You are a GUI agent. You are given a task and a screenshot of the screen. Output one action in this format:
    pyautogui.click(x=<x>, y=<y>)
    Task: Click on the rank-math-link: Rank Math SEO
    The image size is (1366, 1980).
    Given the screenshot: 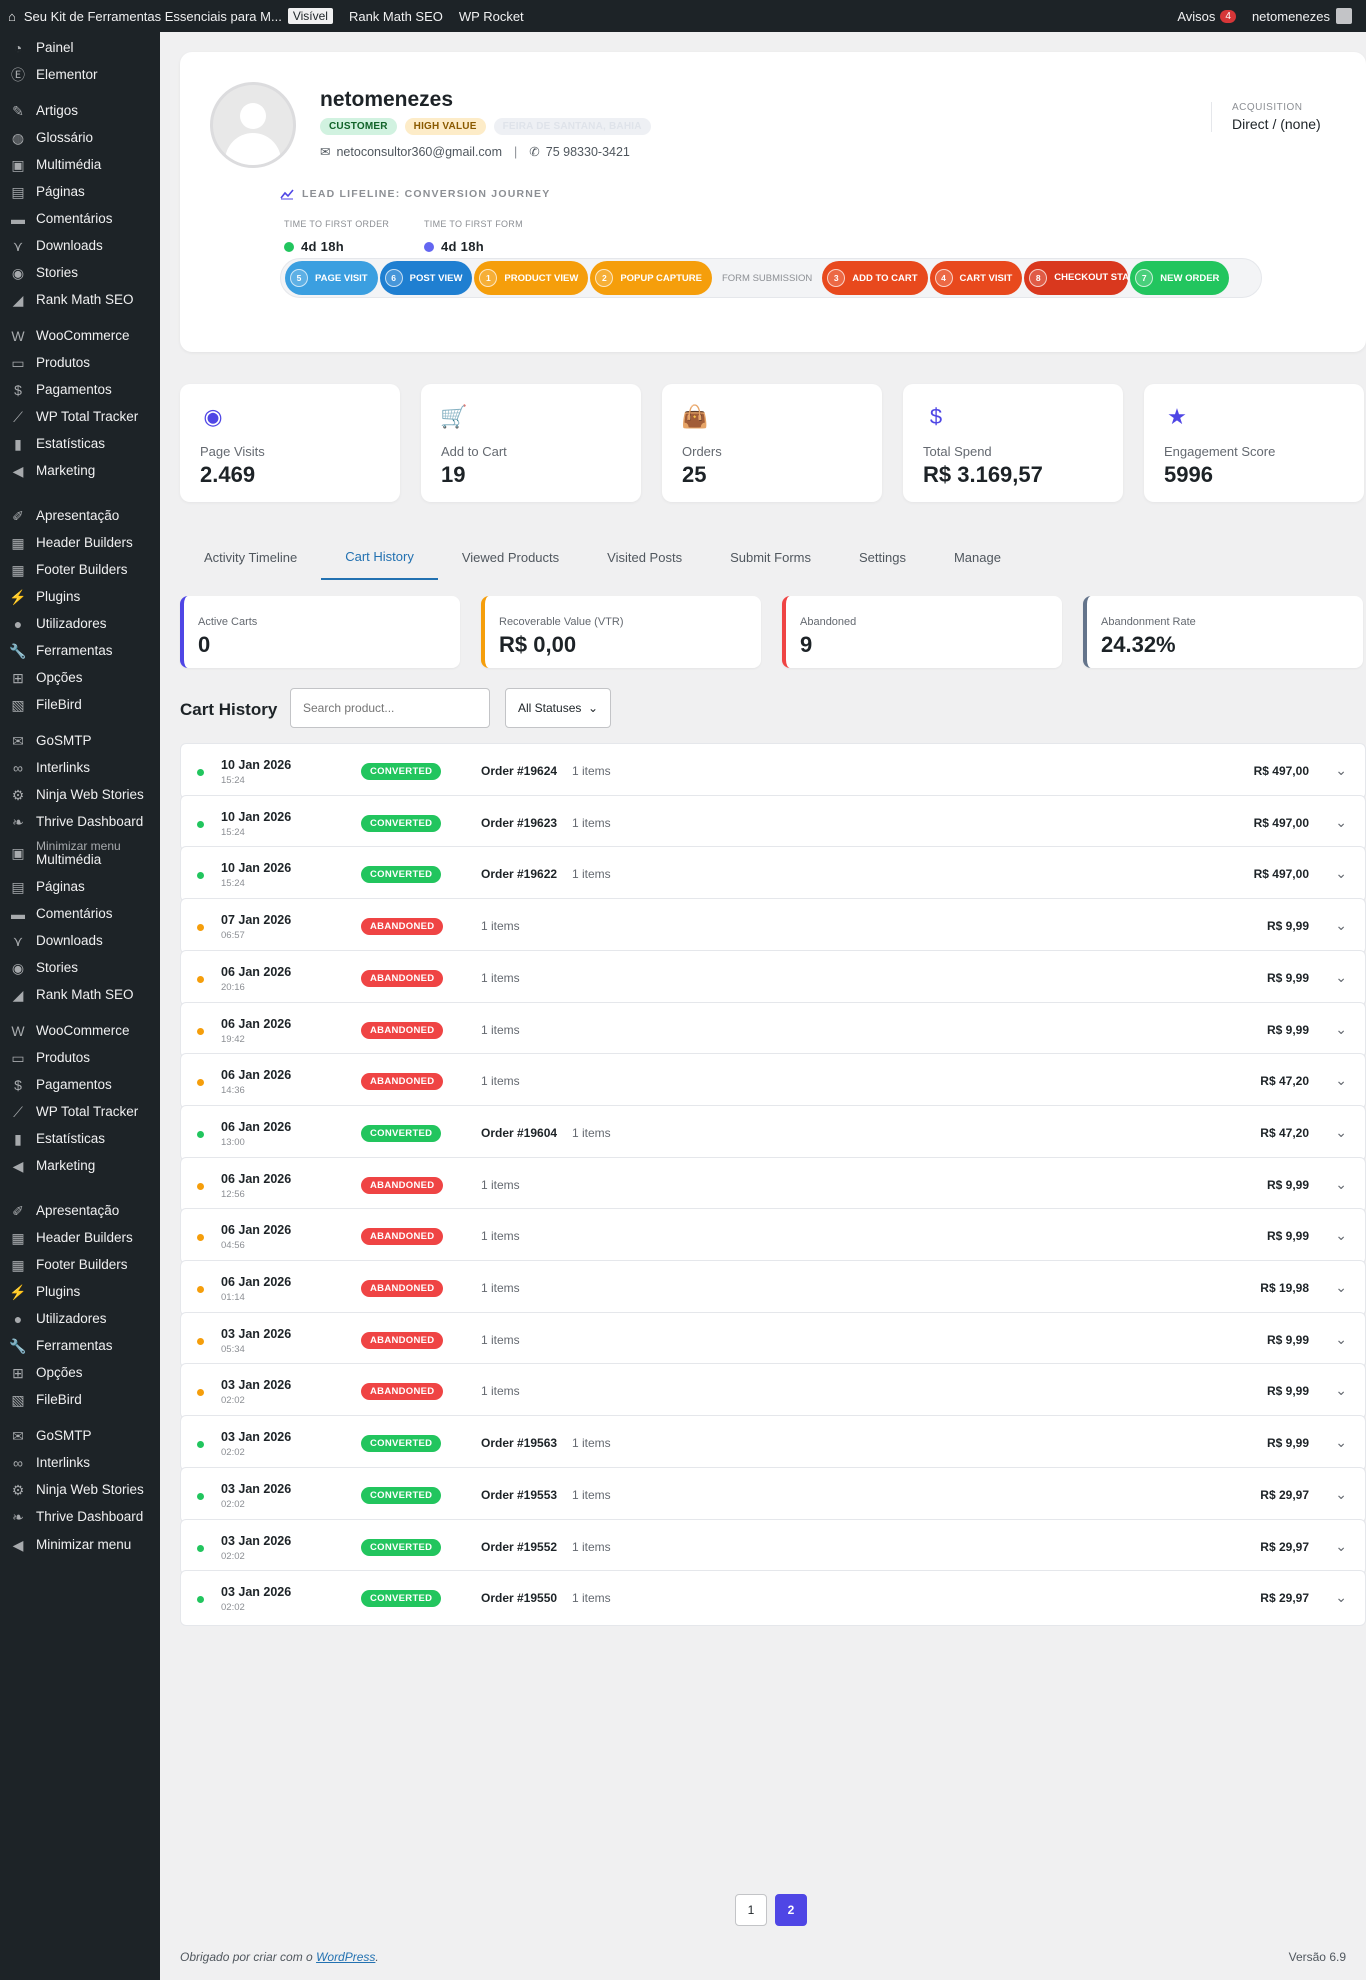 What is the action you would take?
    pyautogui.click(x=395, y=16)
    